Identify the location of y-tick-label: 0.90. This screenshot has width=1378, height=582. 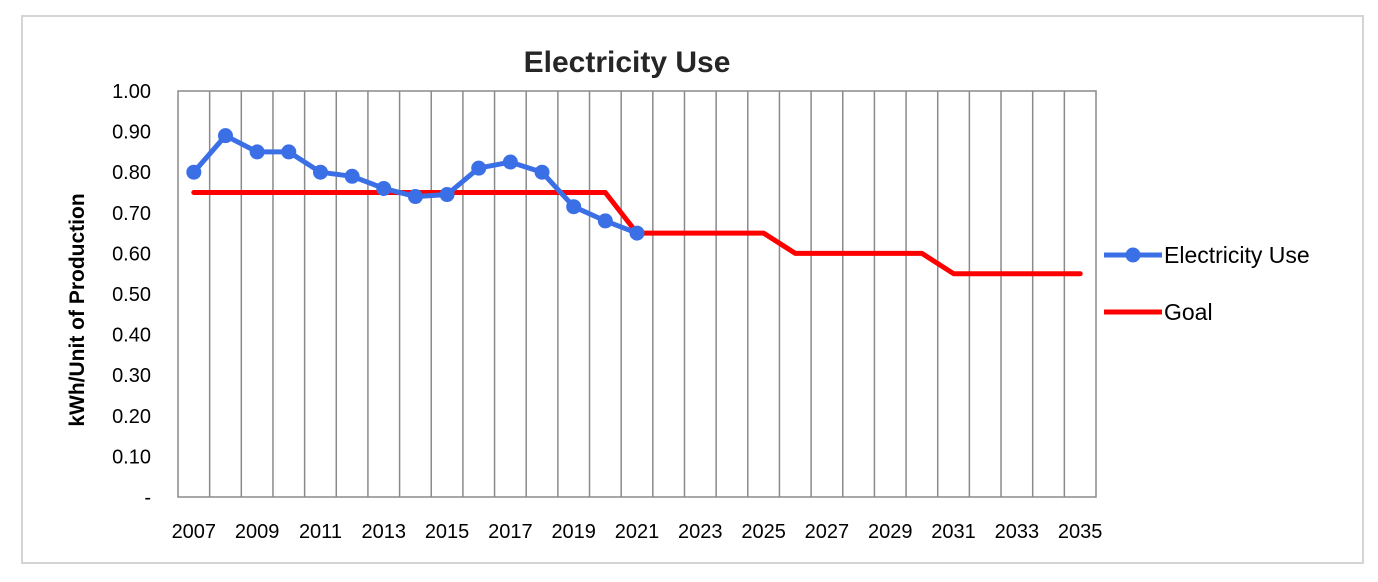
(131, 133).